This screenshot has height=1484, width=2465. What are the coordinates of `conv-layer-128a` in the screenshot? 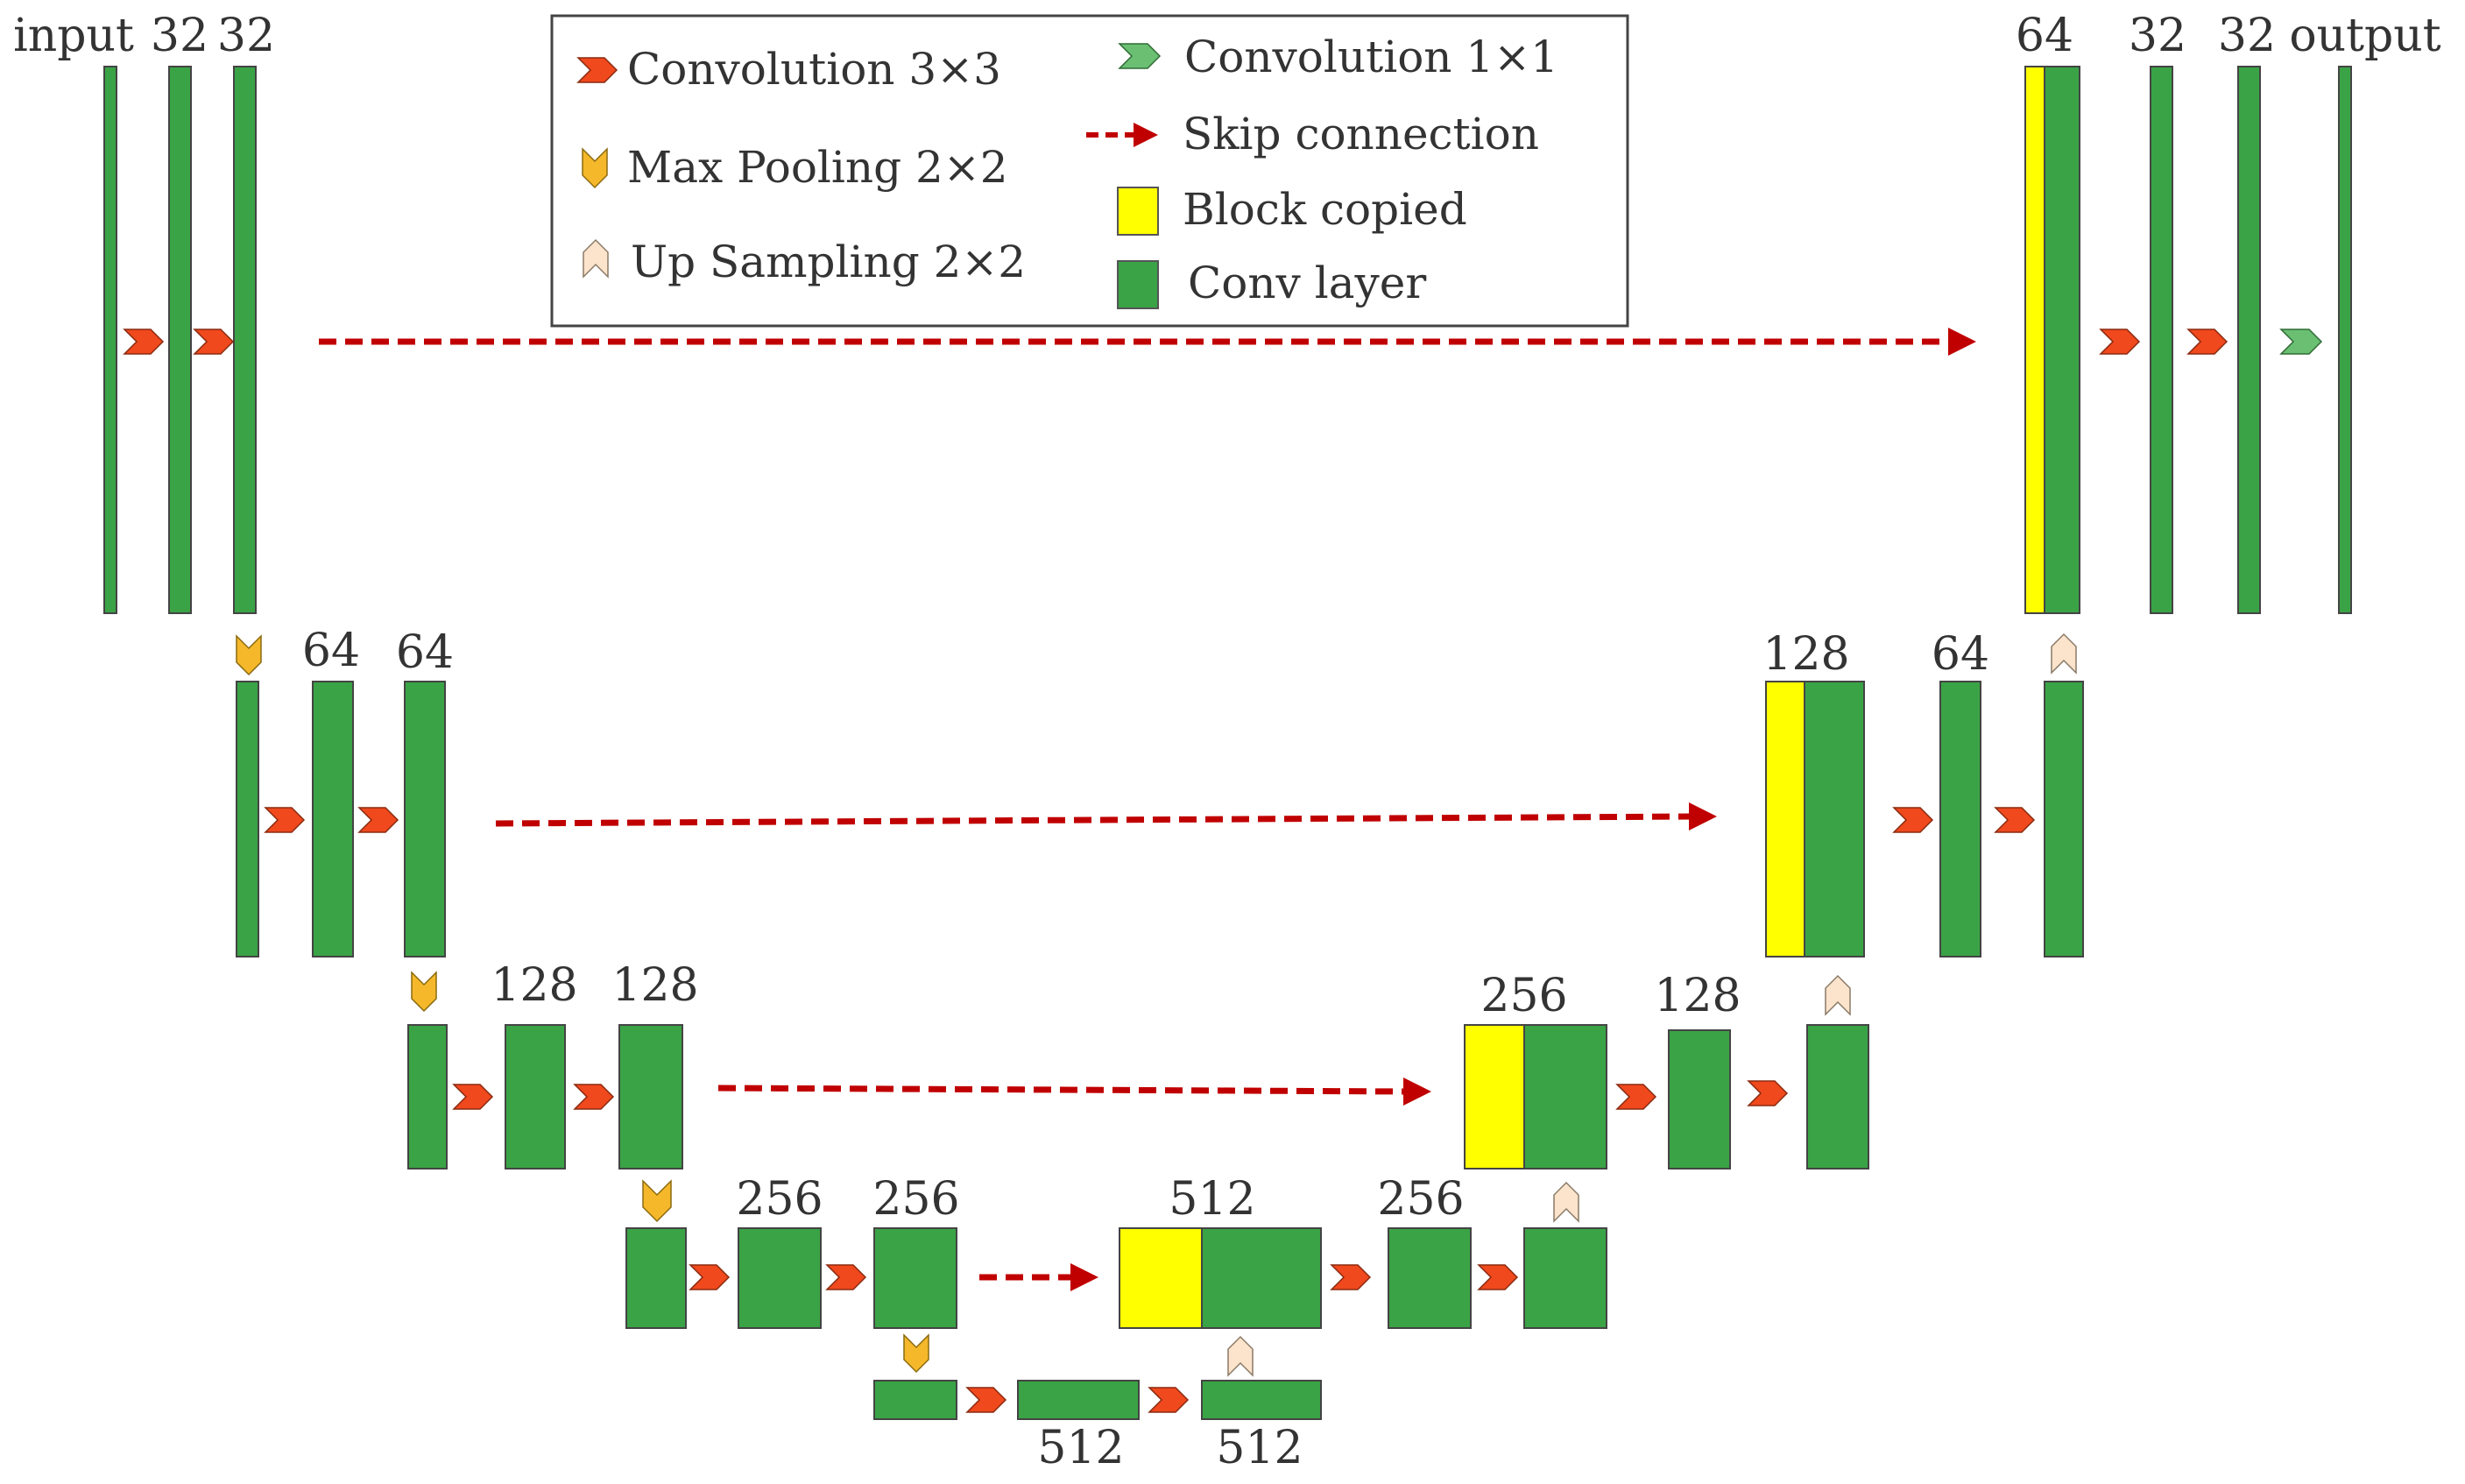 It's located at (535, 1097).